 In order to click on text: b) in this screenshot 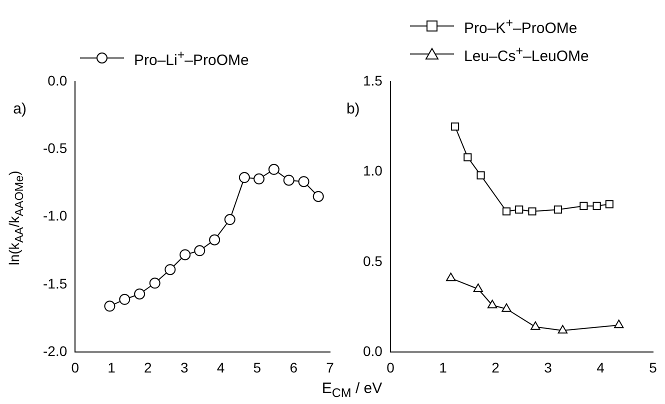, I will do `click(353, 109)`.